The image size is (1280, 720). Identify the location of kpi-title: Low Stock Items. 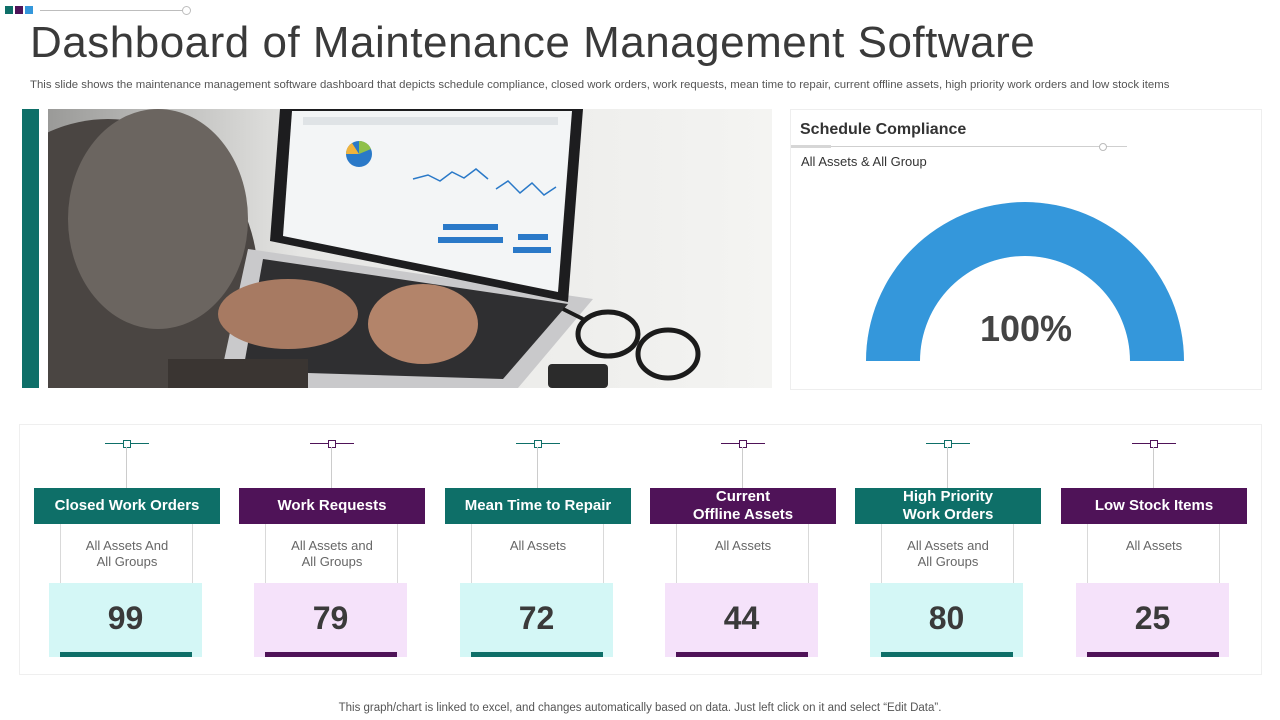
(1154, 506).